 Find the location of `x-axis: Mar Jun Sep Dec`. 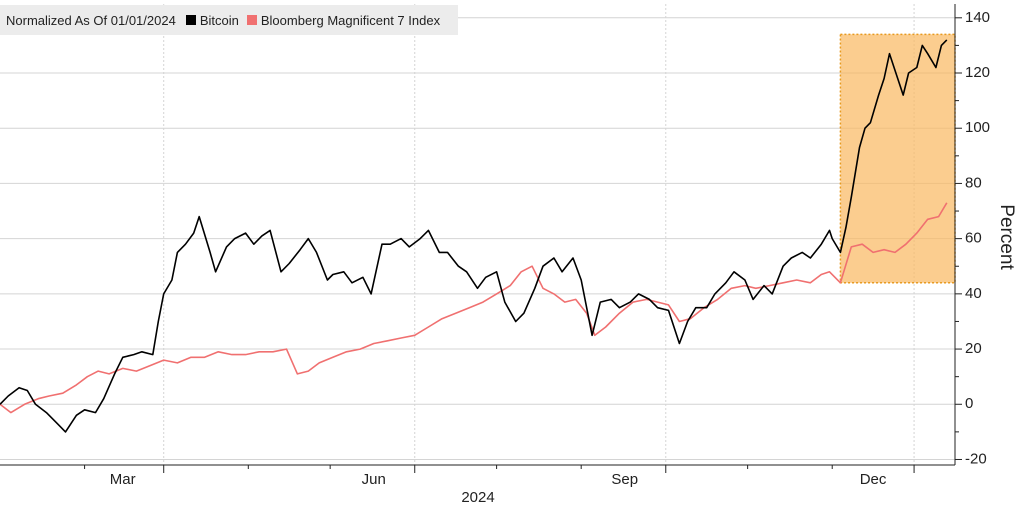

x-axis: Mar Jun Sep Dec is located at coordinates (477, 476).